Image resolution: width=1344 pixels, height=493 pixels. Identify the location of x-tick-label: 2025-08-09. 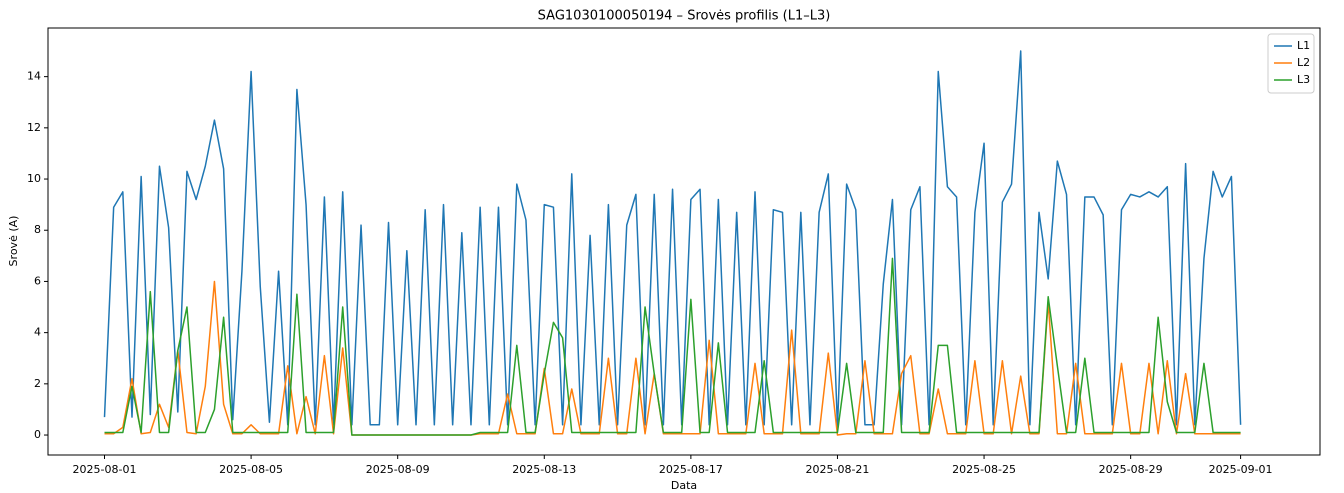
(398, 469).